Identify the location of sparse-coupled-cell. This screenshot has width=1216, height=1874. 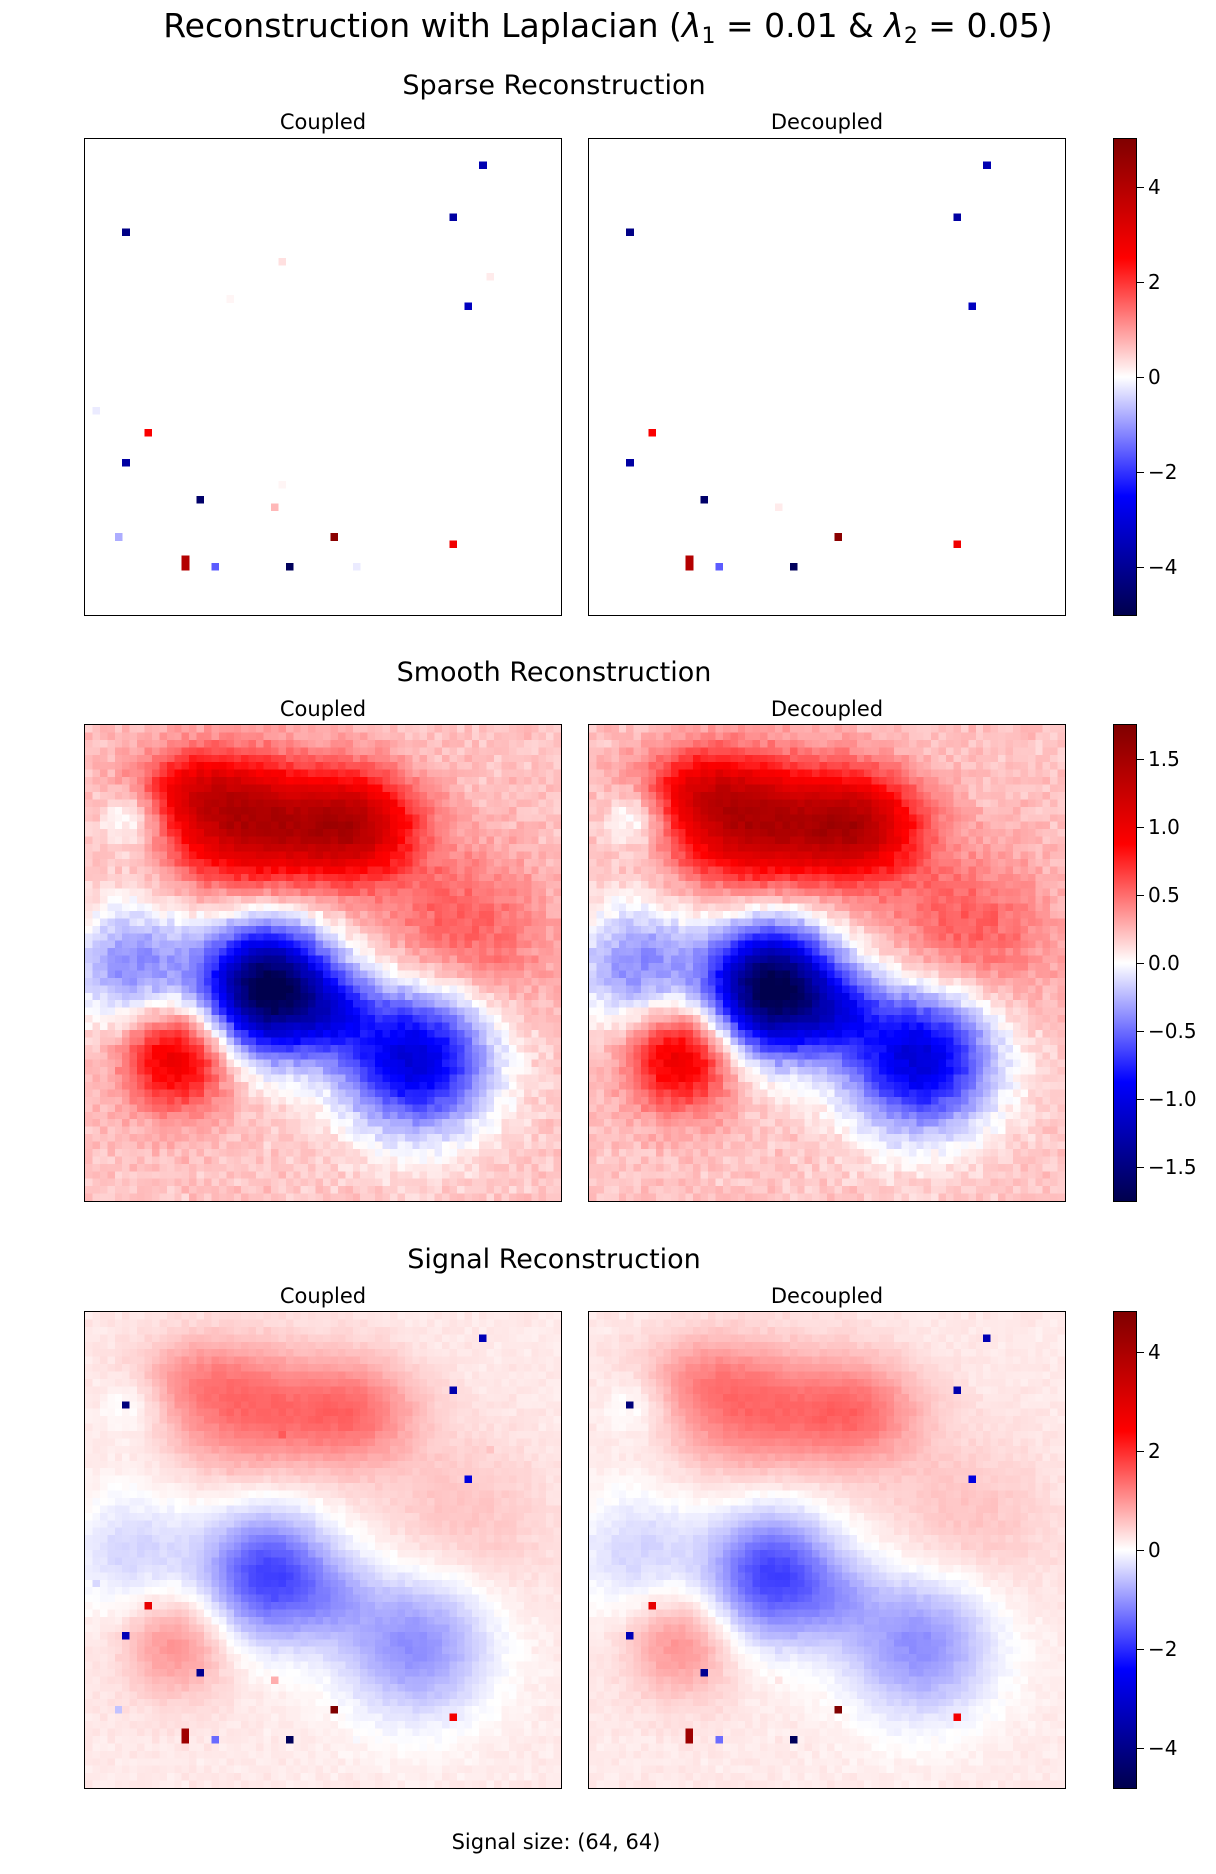
(126, 232).